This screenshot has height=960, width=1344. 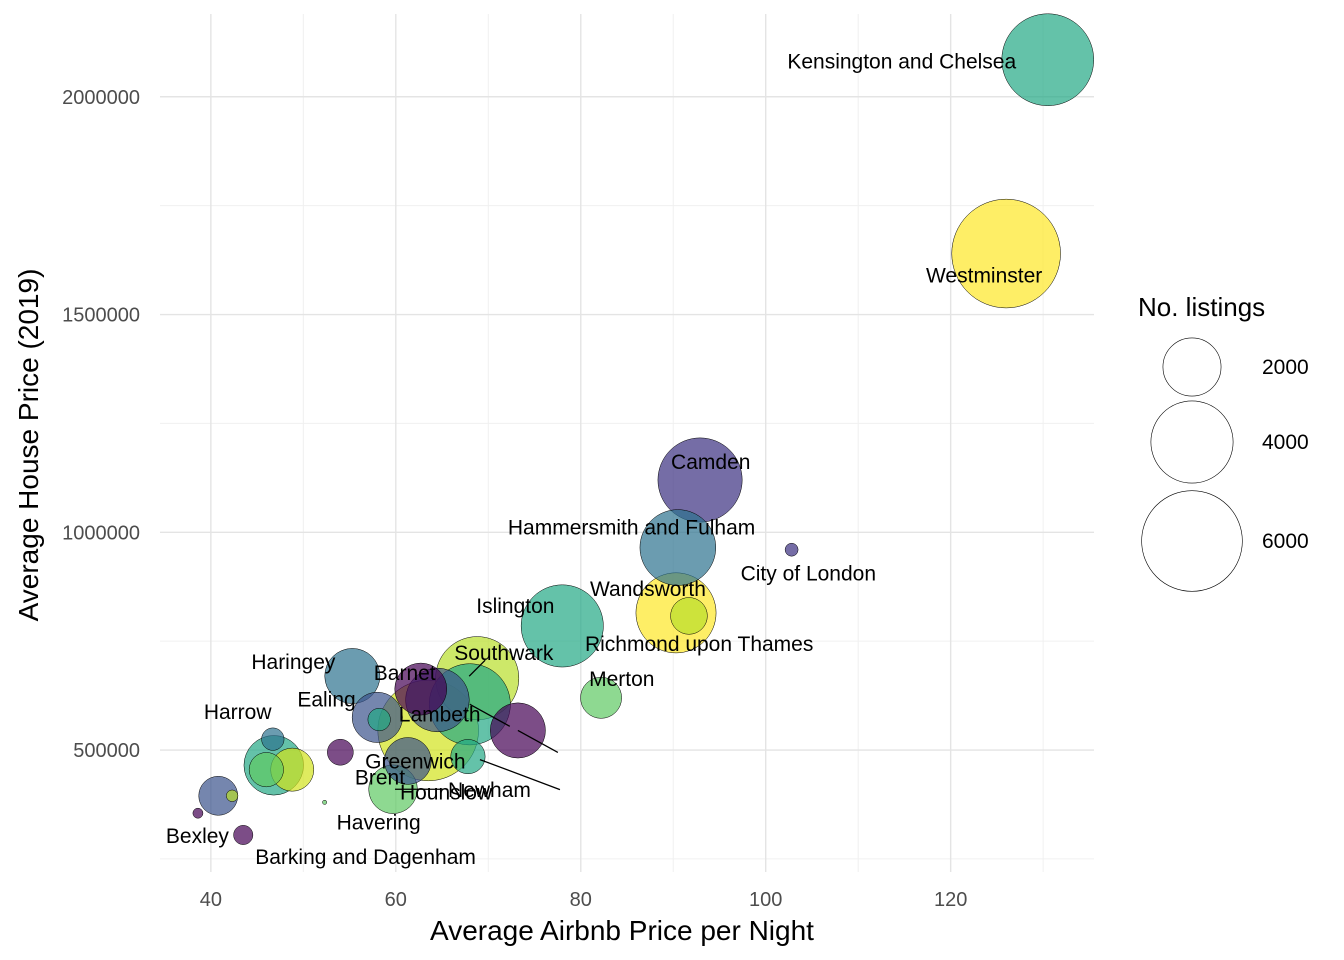 What do you see at coordinates (489, 790) in the screenshot?
I see `point-label: Newham` at bounding box center [489, 790].